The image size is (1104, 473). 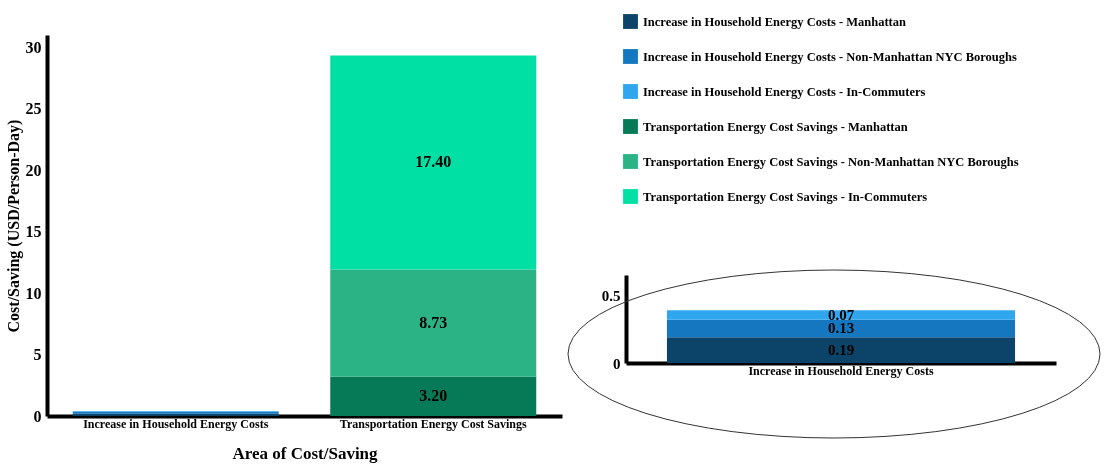 What do you see at coordinates (775, 21) in the screenshot?
I see `legend-label: Increase in Household Energy Costs - Manhattan` at bounding box center [775, 21].